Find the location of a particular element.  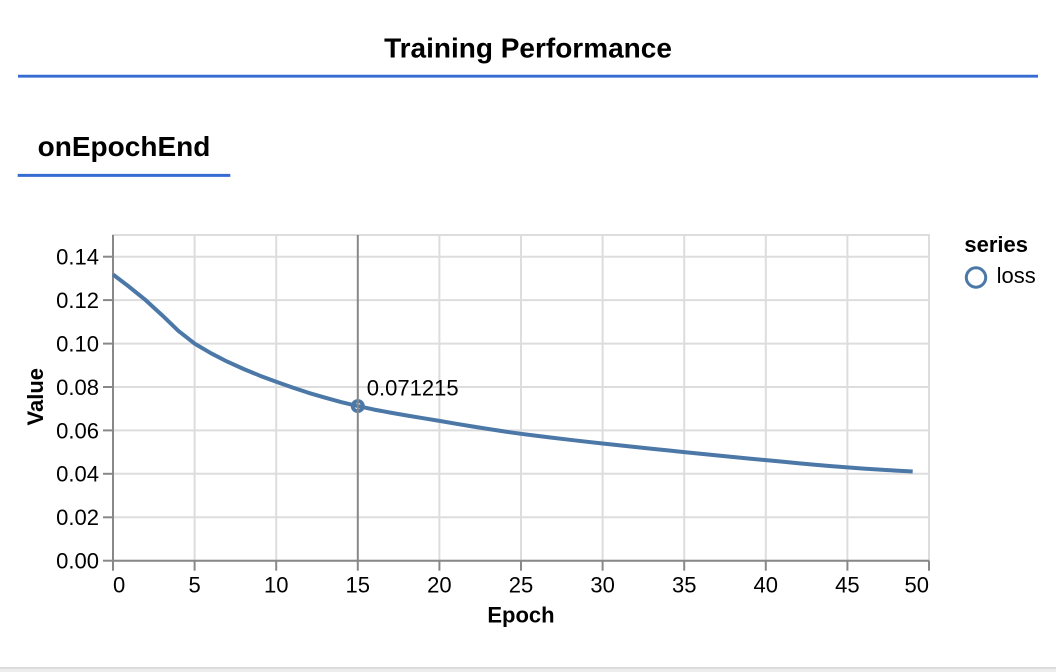

svg-text: Value is located at coordinates (35, 396).